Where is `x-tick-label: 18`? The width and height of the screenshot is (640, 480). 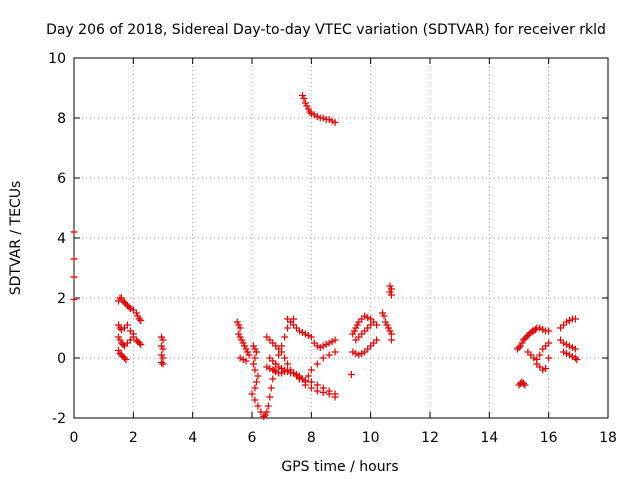 x-tick-label: 18 is located at coordinates (608, 438).